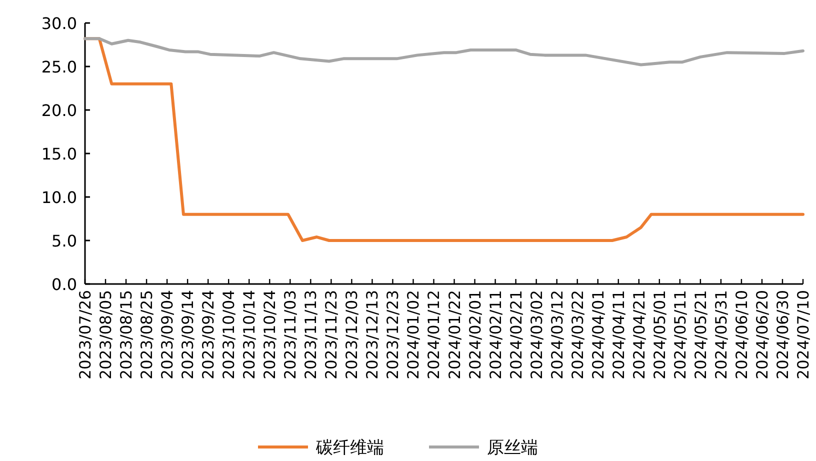 This screenshot has height=461, width=816. Describe the element at coordinates (85, 335) in the screenshot. I see `x-tick-label: 2023/07/26` at that location.